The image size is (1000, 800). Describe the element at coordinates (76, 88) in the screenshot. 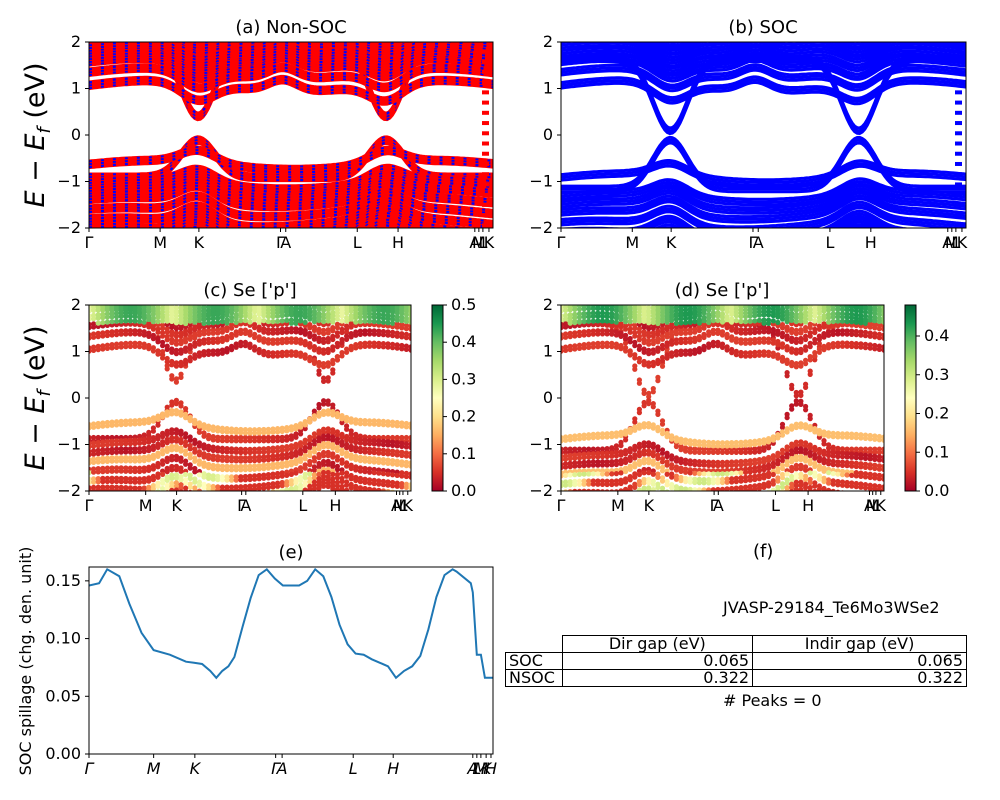

I see `y-tick-label: 1` at that location.